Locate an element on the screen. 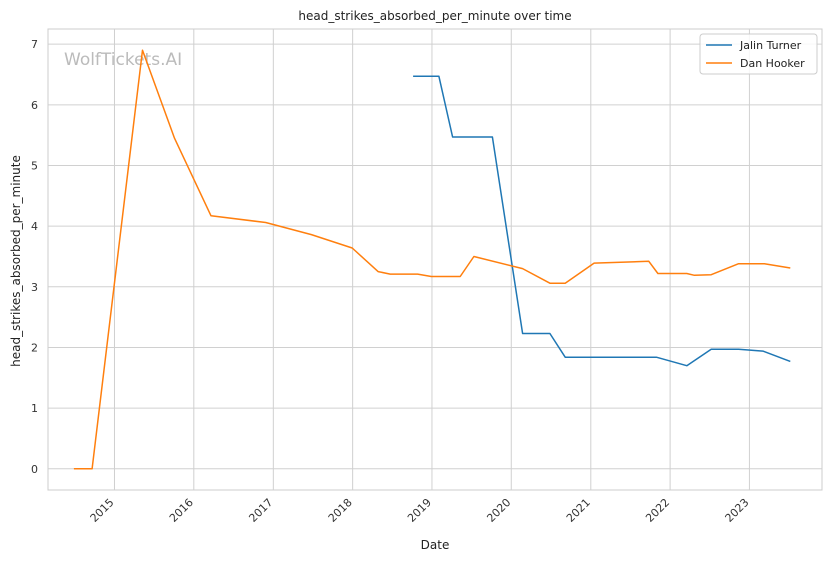 Image resolution: width=832 pixels, height=561 pixels. x-tick-label: 2017 is located at coordinates (260, 510).